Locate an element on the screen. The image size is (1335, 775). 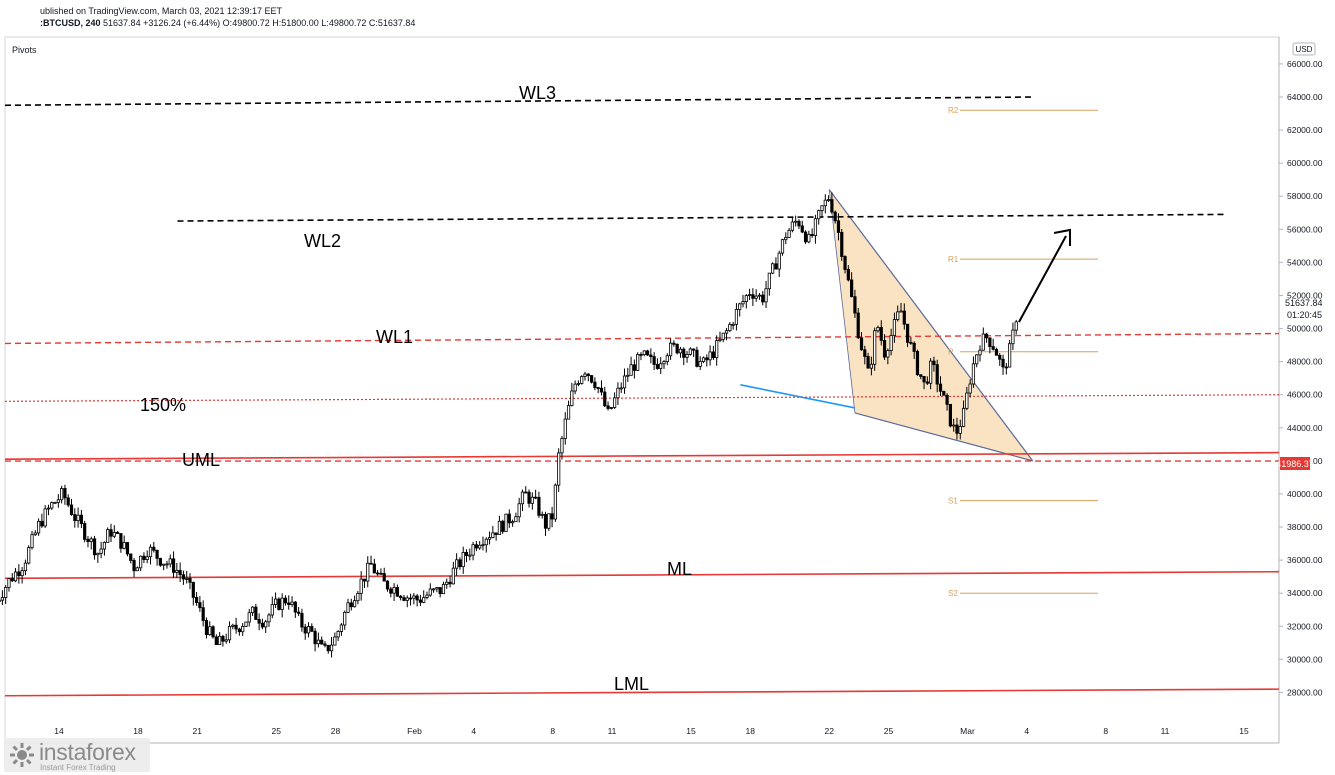
wedge-lower-edge is located at coordinates (943, 437).